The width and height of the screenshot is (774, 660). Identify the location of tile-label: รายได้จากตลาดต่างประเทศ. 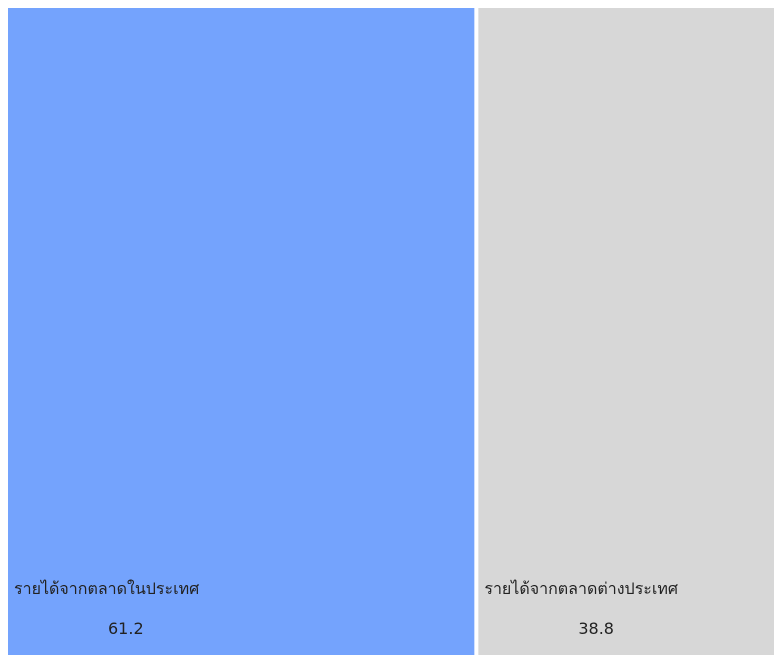
(581, 588).